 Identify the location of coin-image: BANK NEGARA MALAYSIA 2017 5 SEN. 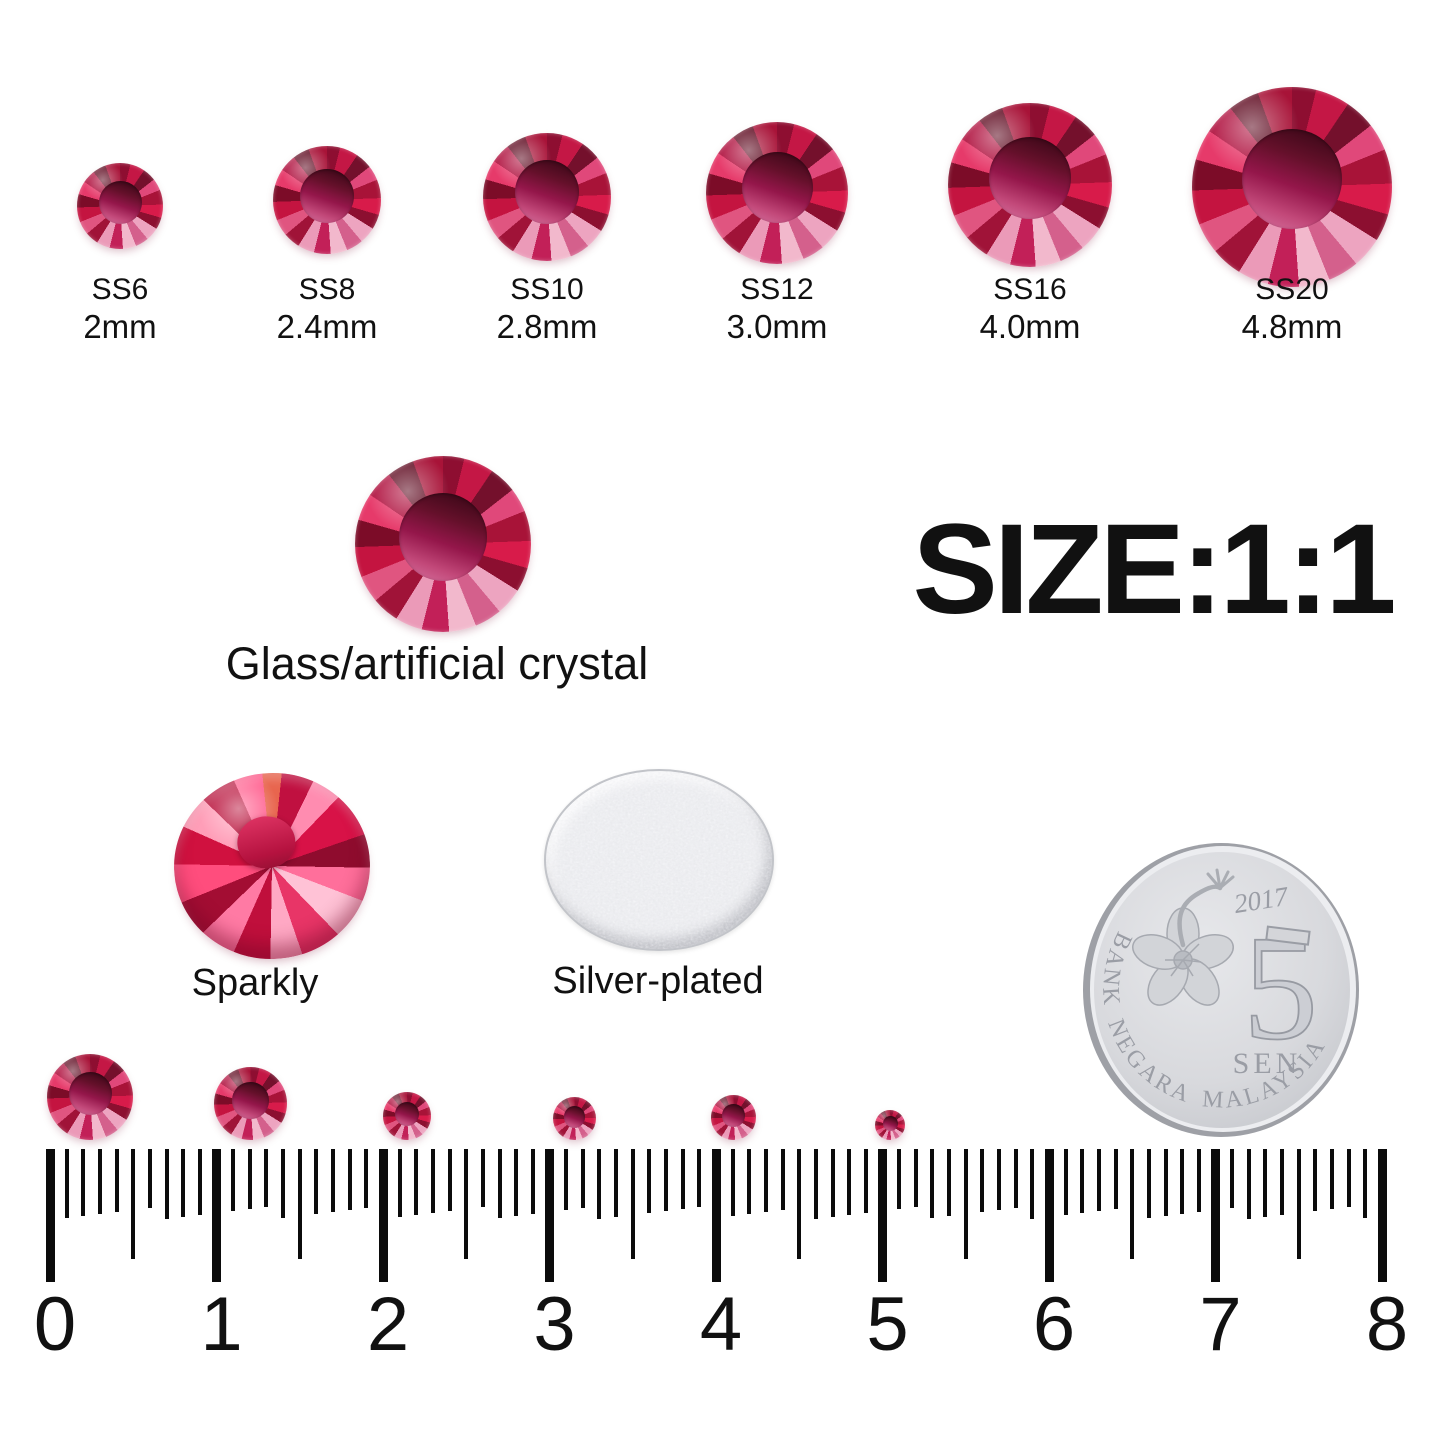
(1221, 990).